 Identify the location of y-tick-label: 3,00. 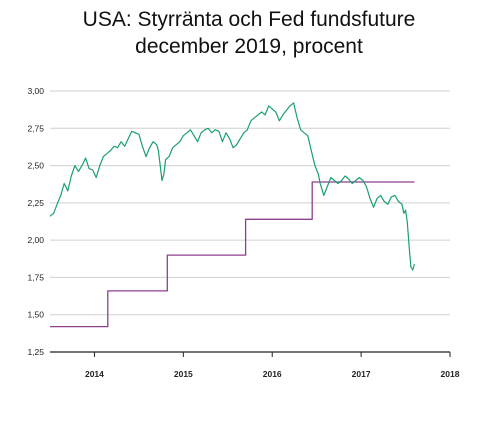
(35, 91).